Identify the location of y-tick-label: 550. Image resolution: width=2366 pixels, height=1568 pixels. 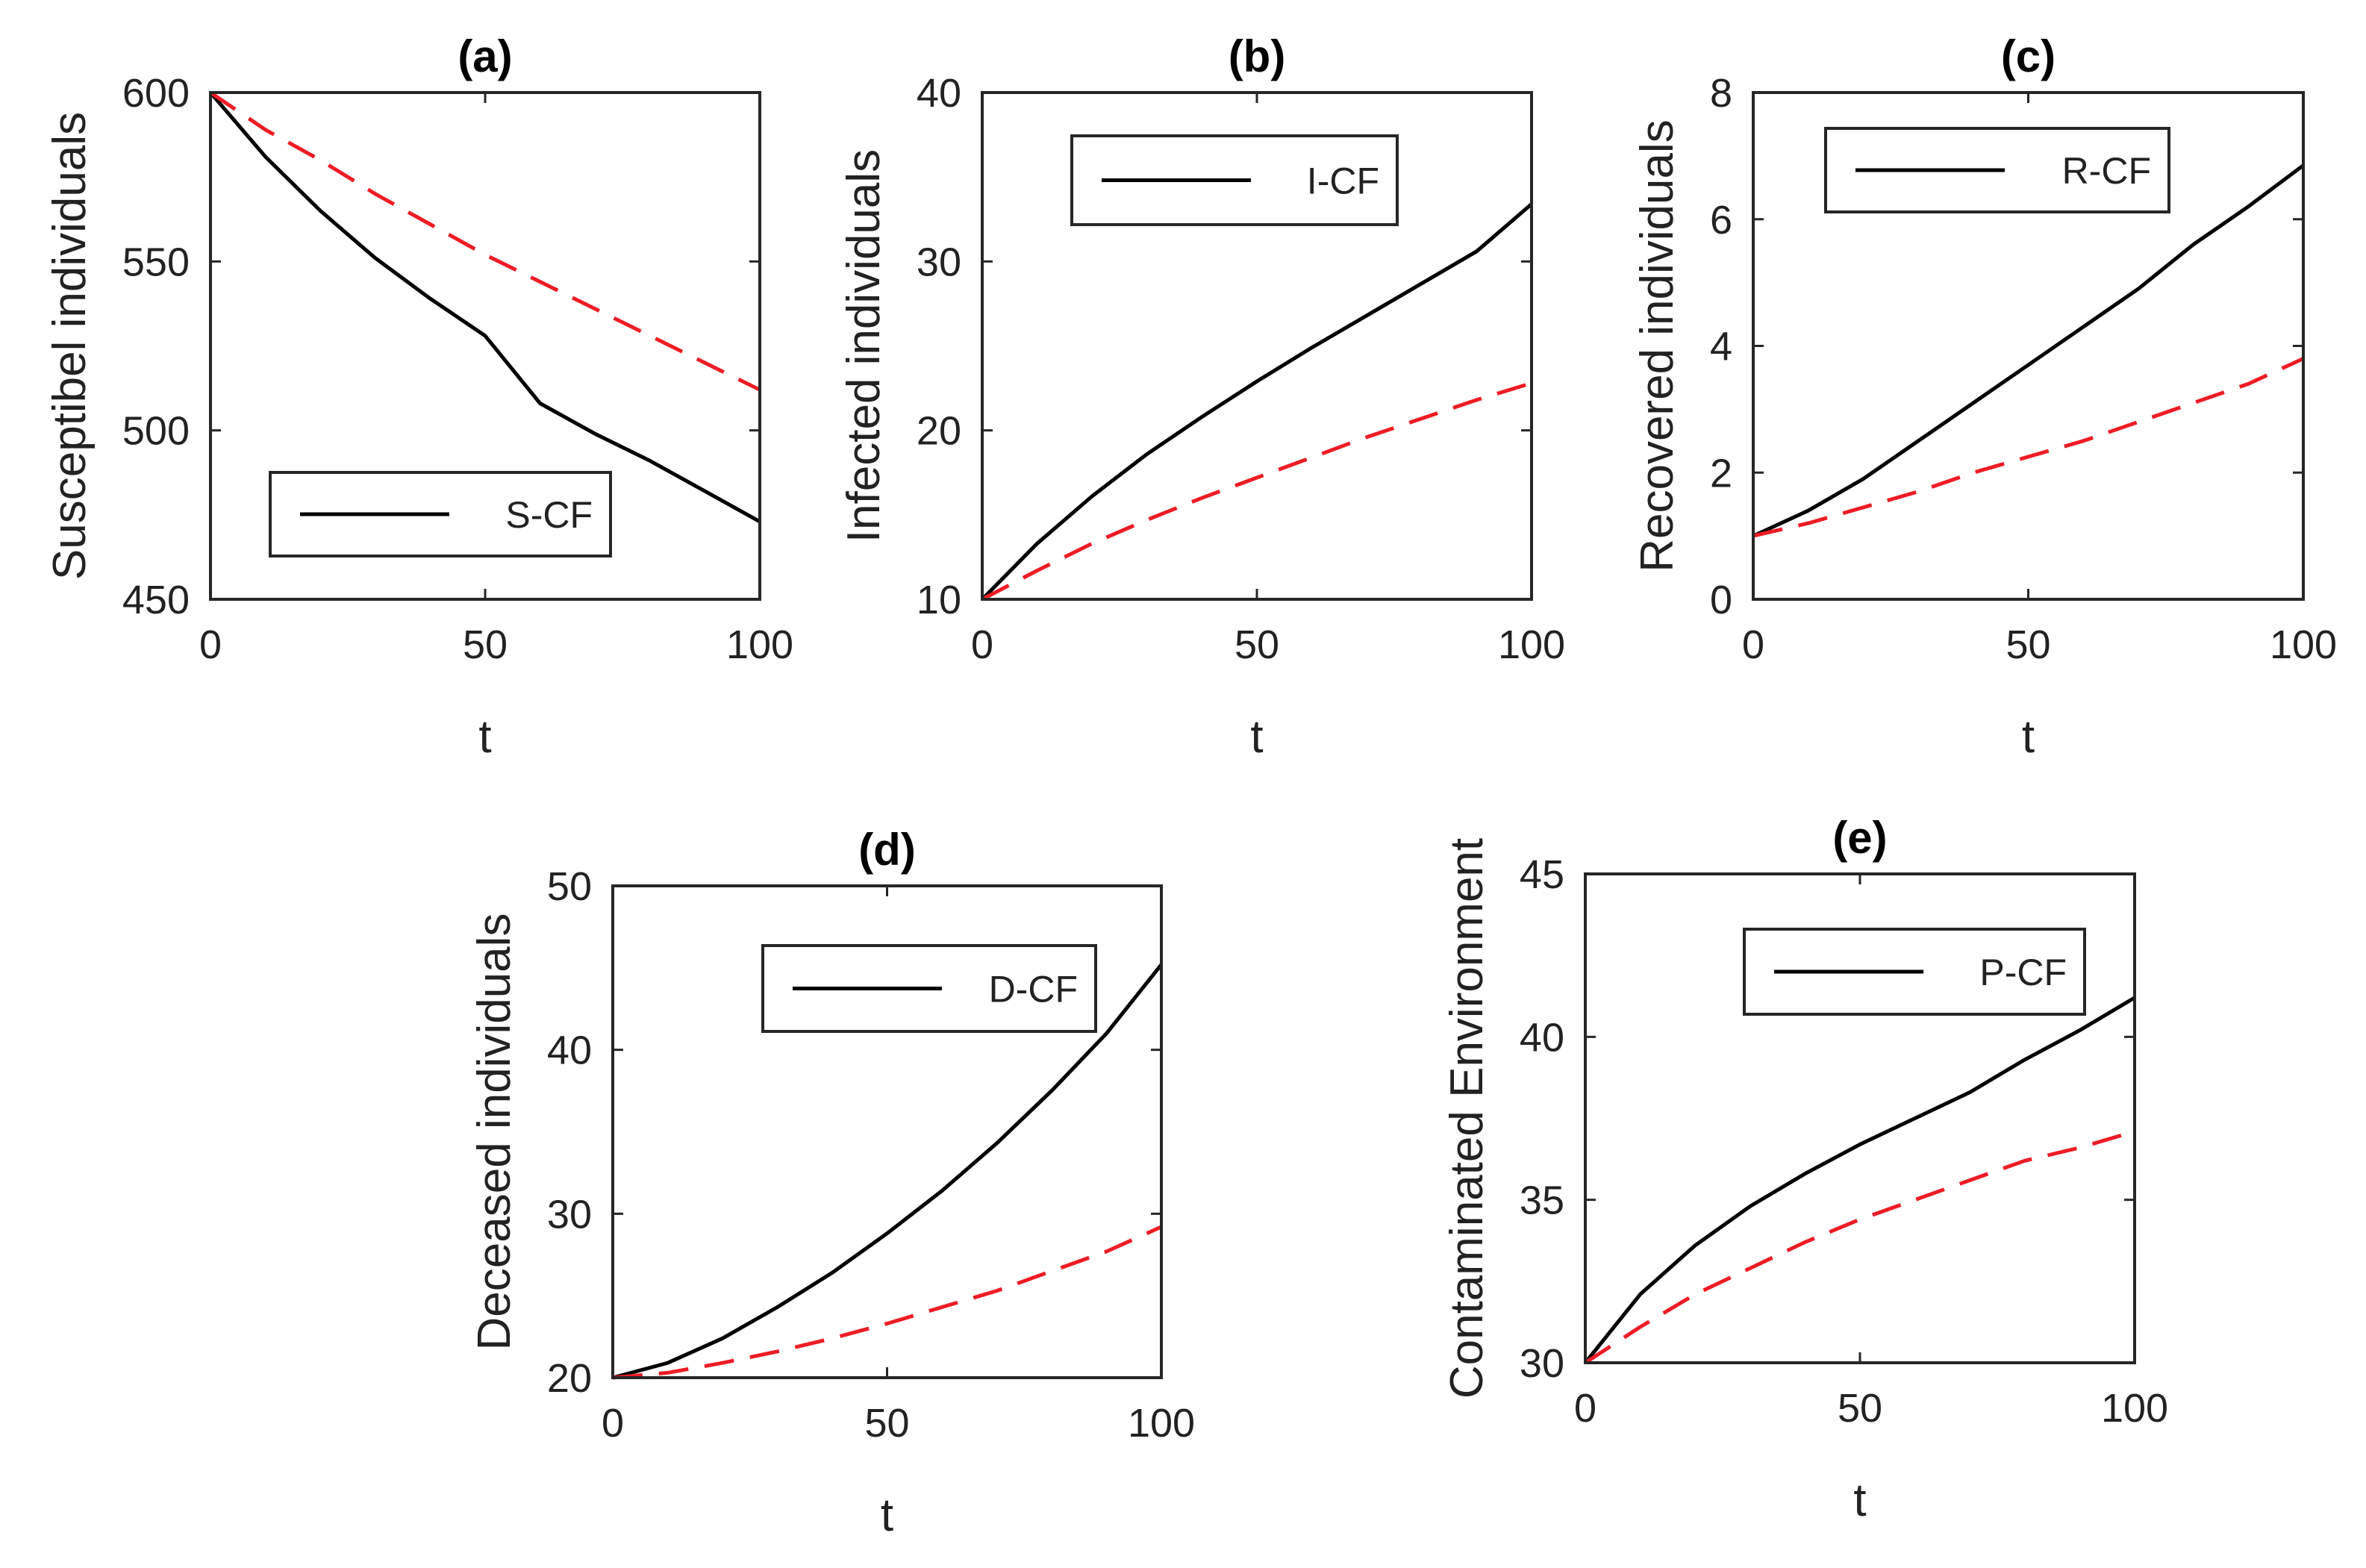
(156, 262).